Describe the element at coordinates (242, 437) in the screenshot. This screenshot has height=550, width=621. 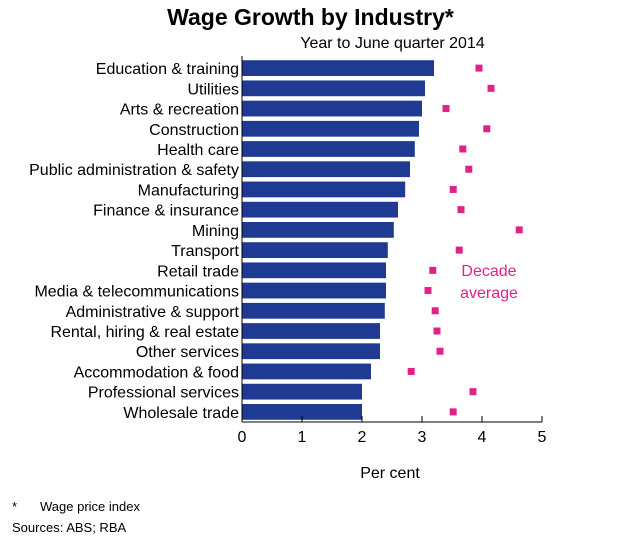
I see `x-tick-label: 0` at that location.